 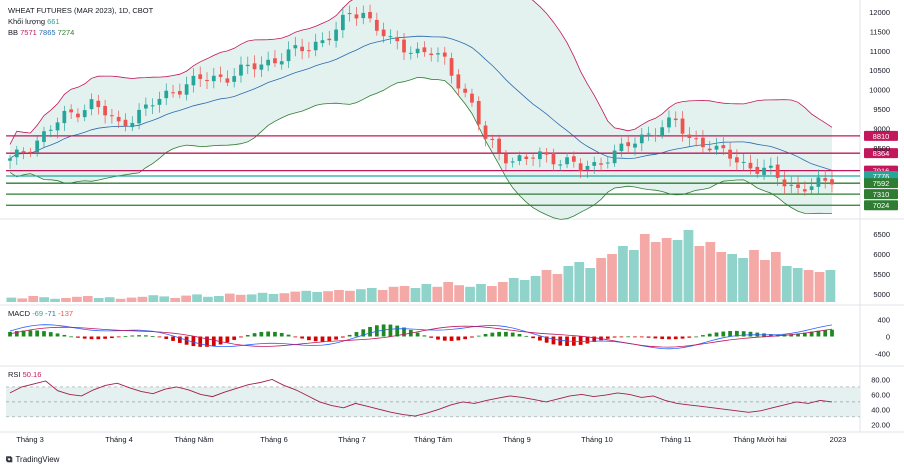 What do you see at coordinates (881, 109) in the screenshot?
I see `price-tick-9500: 9500` at bounding box center [881, 109].